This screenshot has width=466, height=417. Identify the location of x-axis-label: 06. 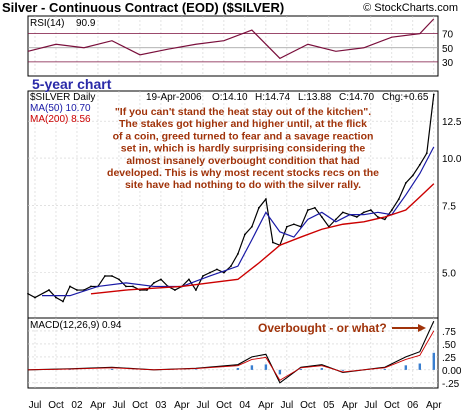
(413, 405).